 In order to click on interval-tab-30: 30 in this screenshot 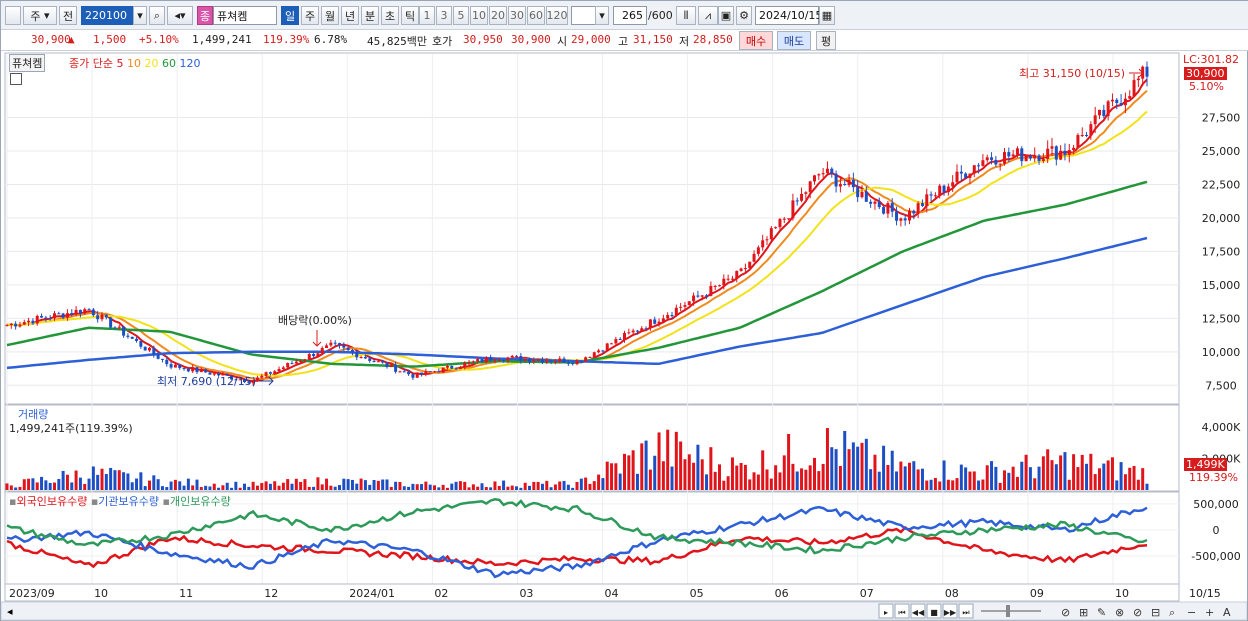, I will do `click(517, 15)`.